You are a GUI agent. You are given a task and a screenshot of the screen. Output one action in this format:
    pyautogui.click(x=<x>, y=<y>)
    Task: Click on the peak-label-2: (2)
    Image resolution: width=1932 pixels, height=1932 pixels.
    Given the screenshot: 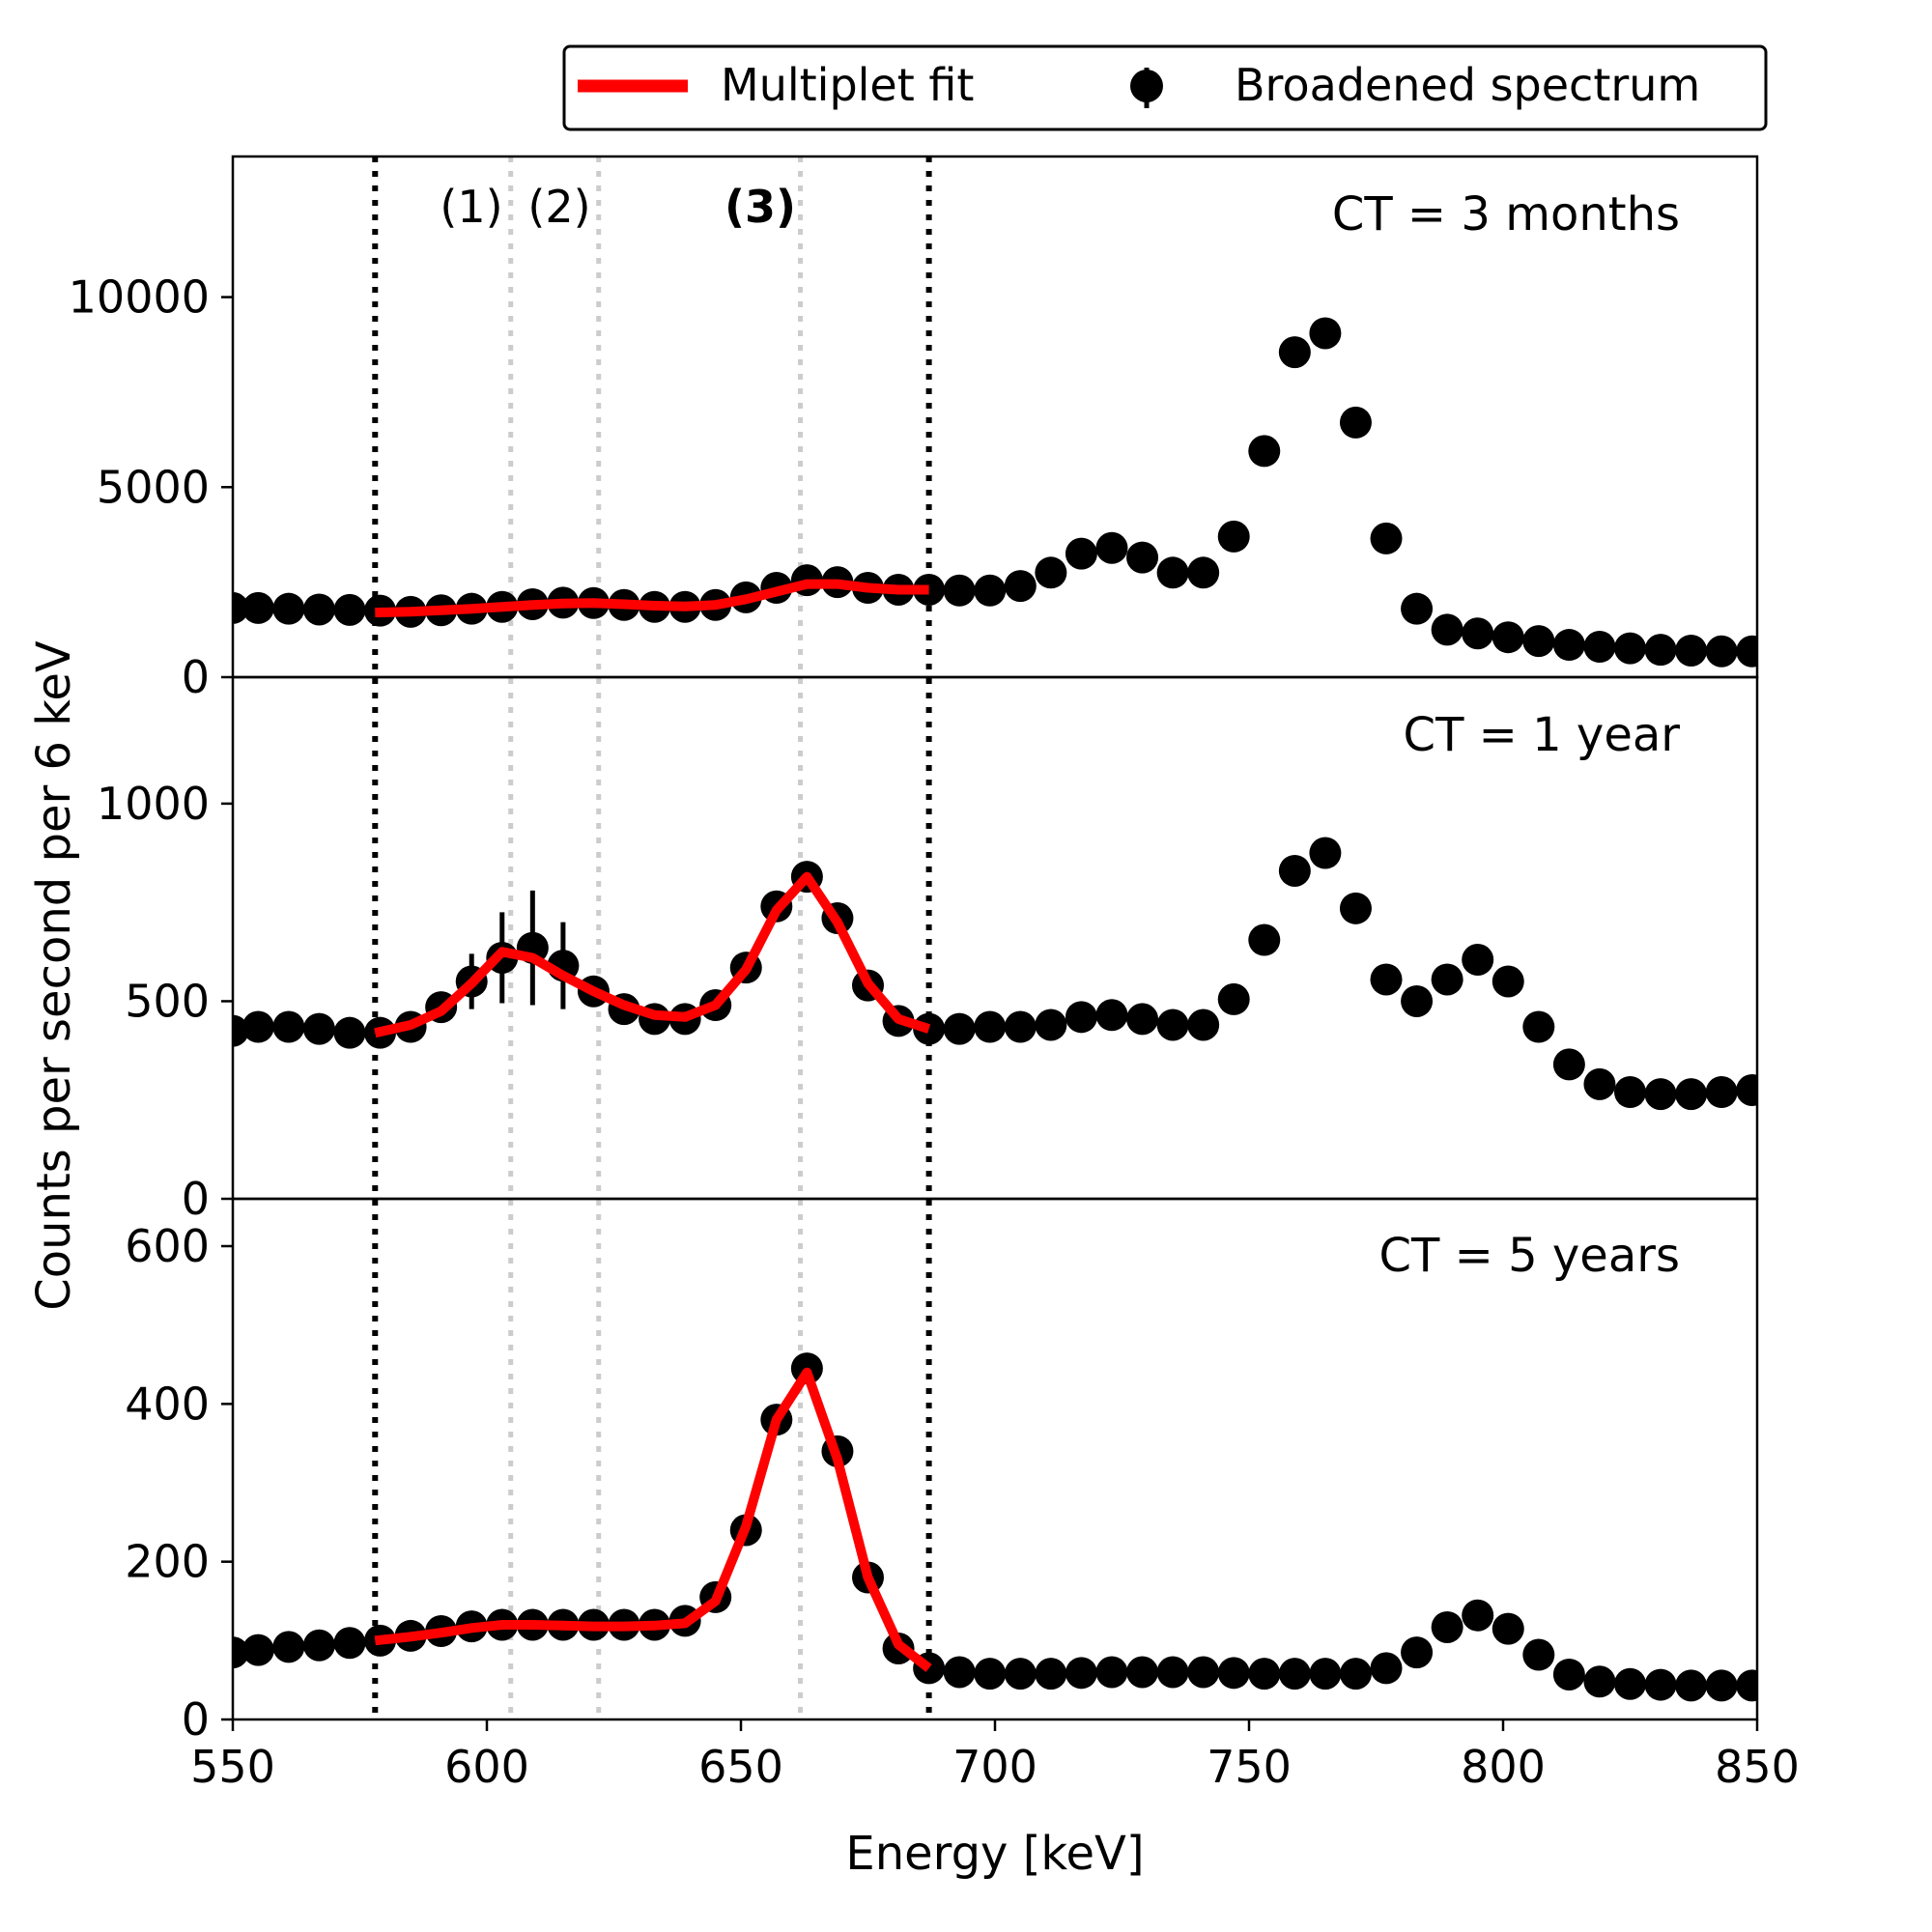 What is the action you would take?
    pyautogui.click(x=558, y=207)
    